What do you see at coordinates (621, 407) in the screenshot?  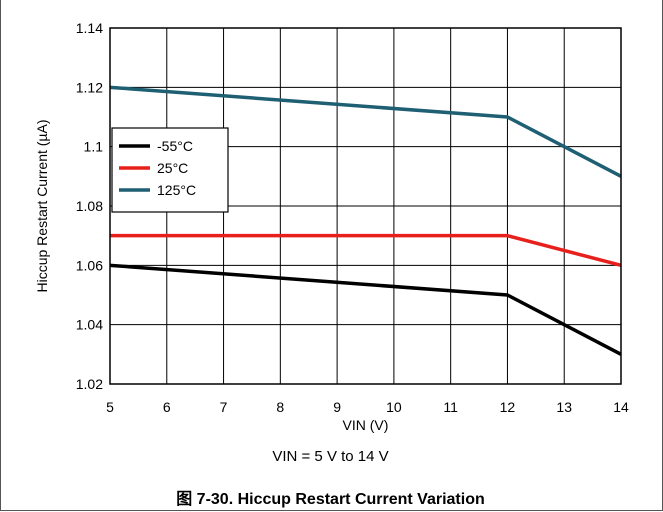 I see `x-tick-label: 14` at bounding box center [621, 407].